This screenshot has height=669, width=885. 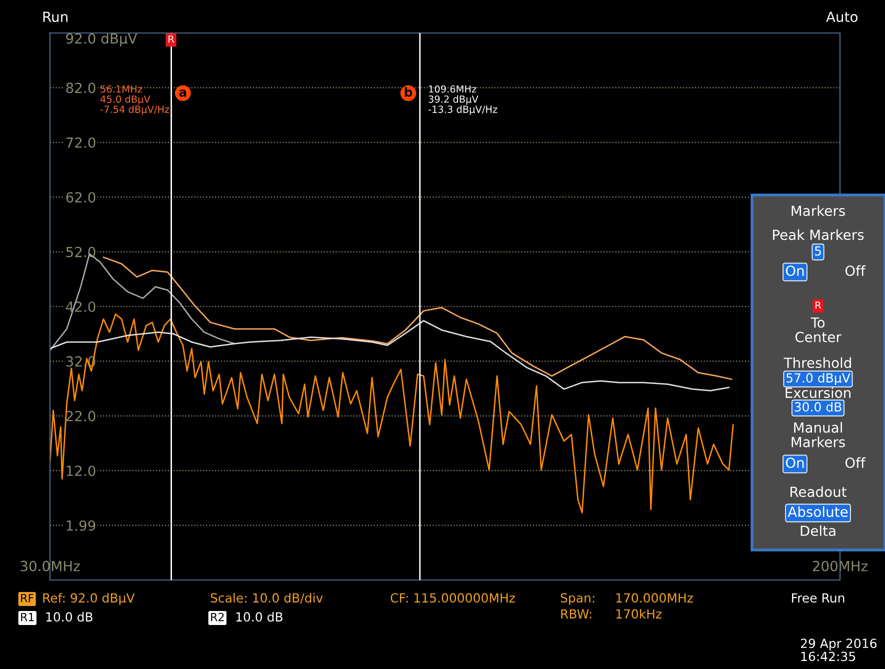 What do you see at coordinates (463, 100) in the screenshot?
I see `annotation: 109.6MHz 39.2 dBµV -13.3 dBµV/Hz` at bounding box center [463, 100].